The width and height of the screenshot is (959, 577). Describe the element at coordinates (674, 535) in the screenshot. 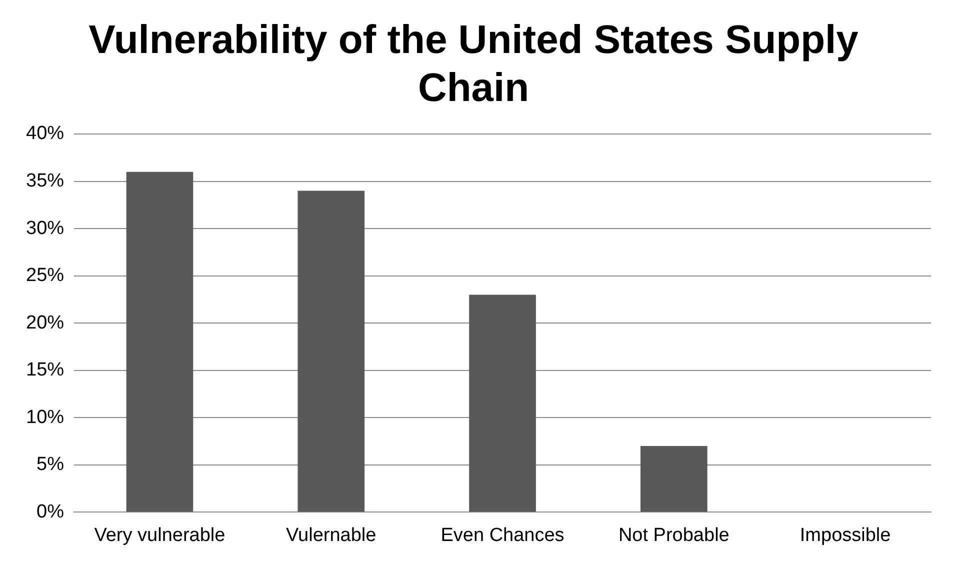

I see `x-tick-label: Not Probable` at that location.